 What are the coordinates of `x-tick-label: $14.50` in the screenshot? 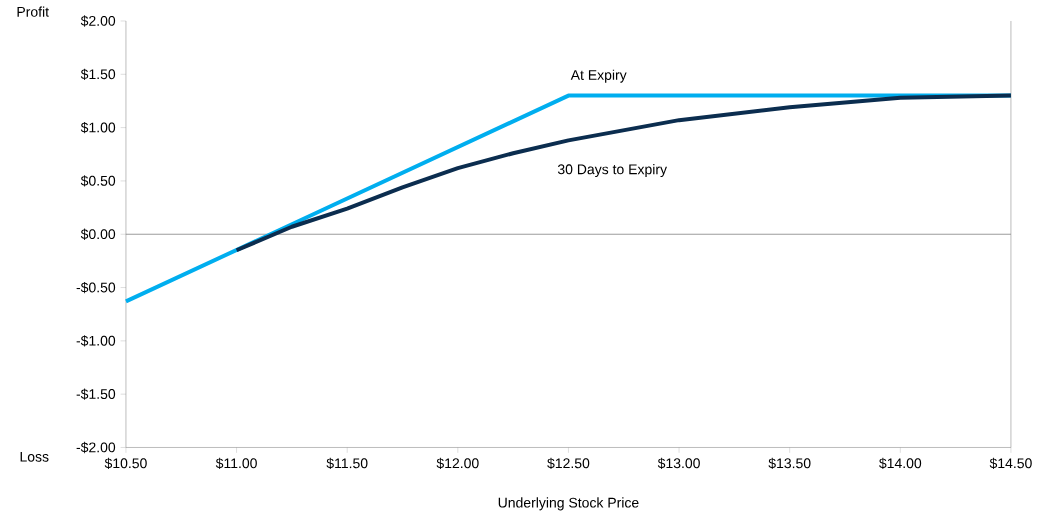 It's located at (1010, 463).